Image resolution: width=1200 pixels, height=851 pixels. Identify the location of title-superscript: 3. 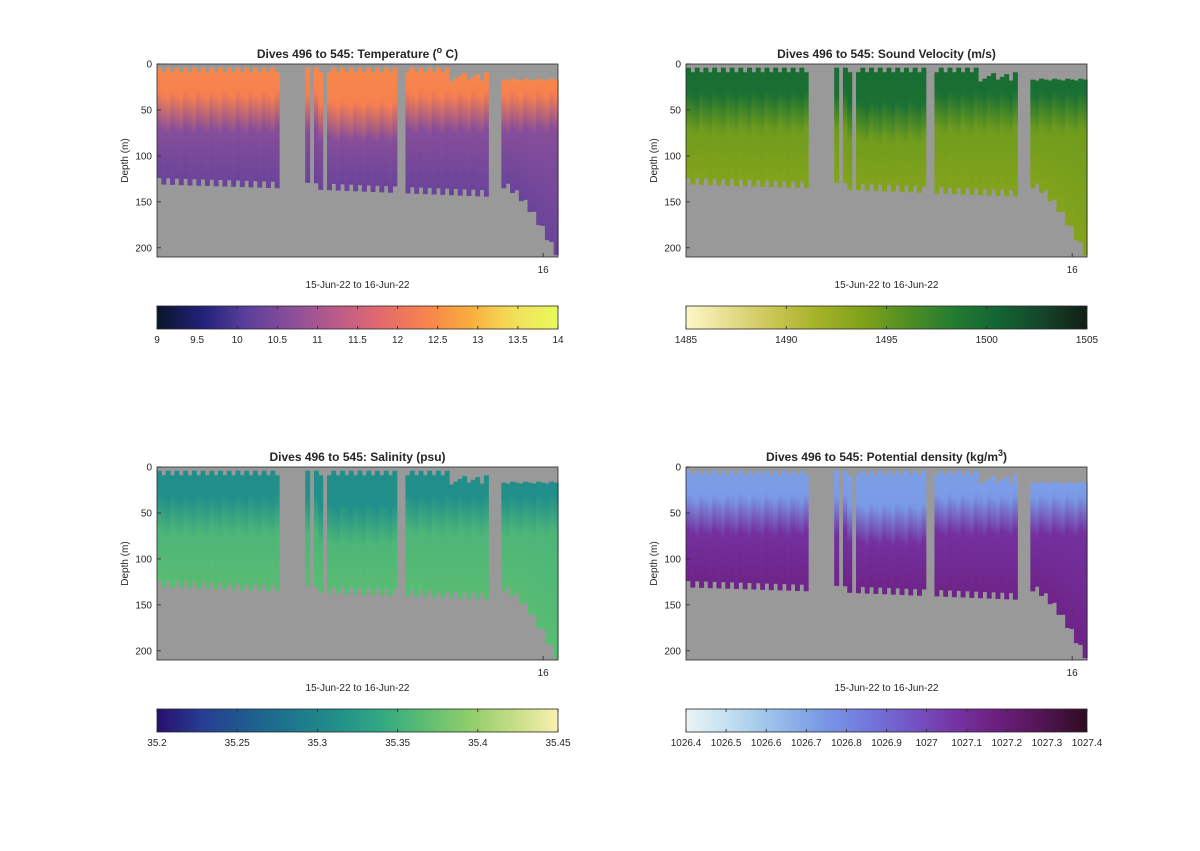
(1000, 453).